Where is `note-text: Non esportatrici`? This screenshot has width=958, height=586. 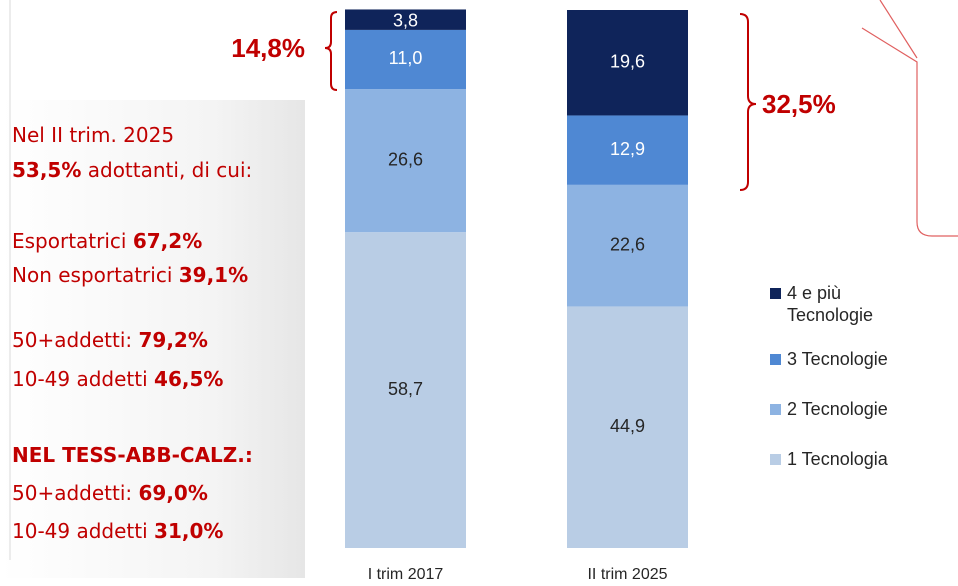
note-text: Non esportatrici is located at coordinates (95, 275).